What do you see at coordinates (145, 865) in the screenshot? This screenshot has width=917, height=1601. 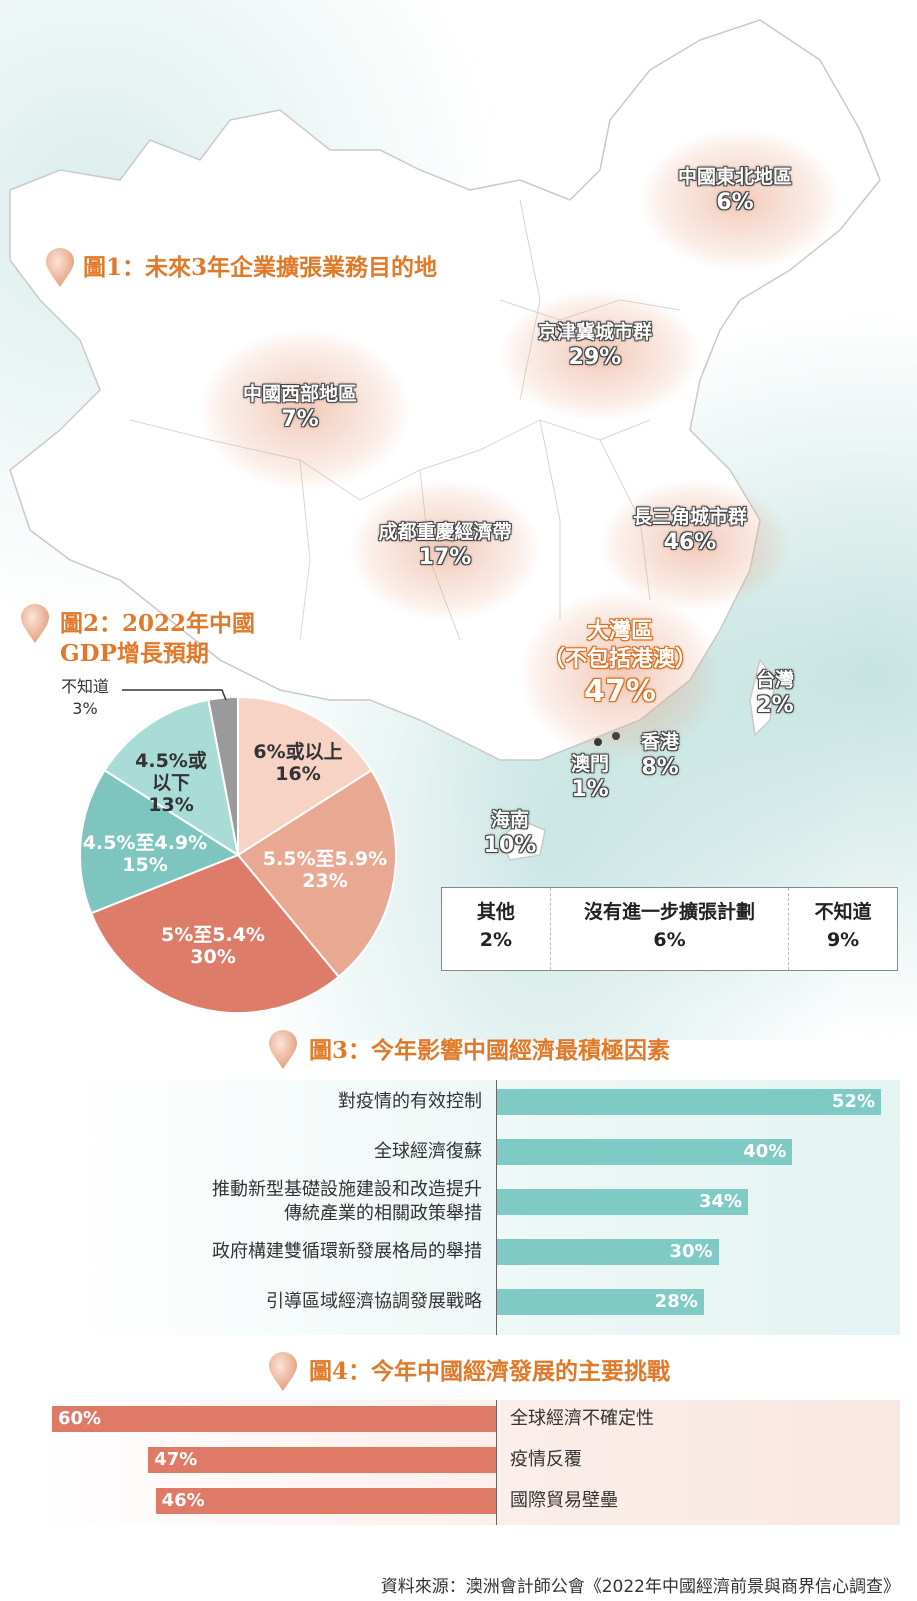 I see `pie-slice-value: 15%` at bounding box center [145, 865].